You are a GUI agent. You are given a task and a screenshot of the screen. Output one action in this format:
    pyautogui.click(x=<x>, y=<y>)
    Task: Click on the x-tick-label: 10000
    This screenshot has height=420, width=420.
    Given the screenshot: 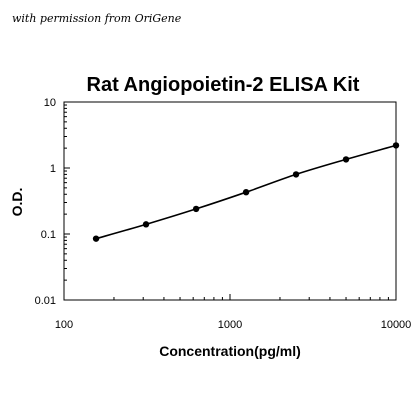 What is the action you would take?
    pyautogui.click(x=396, y=325)
    